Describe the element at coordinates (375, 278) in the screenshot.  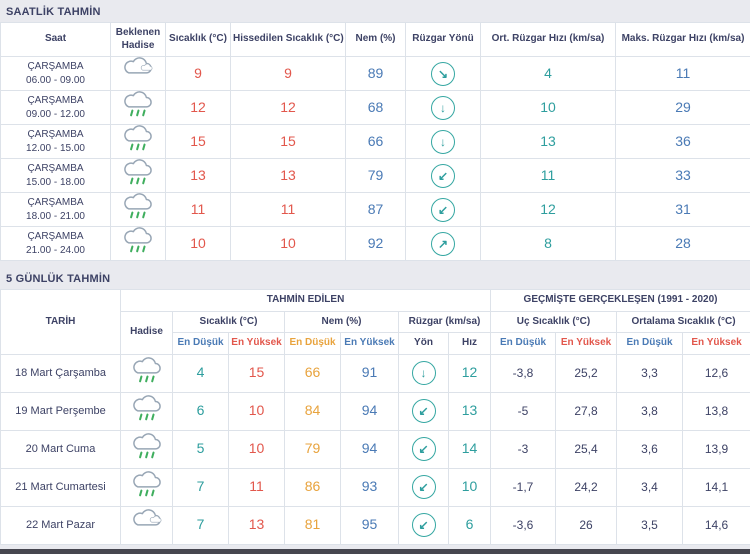
I see `daily-section-title: 5 GÜNLÜK TAHMİN` at that location.